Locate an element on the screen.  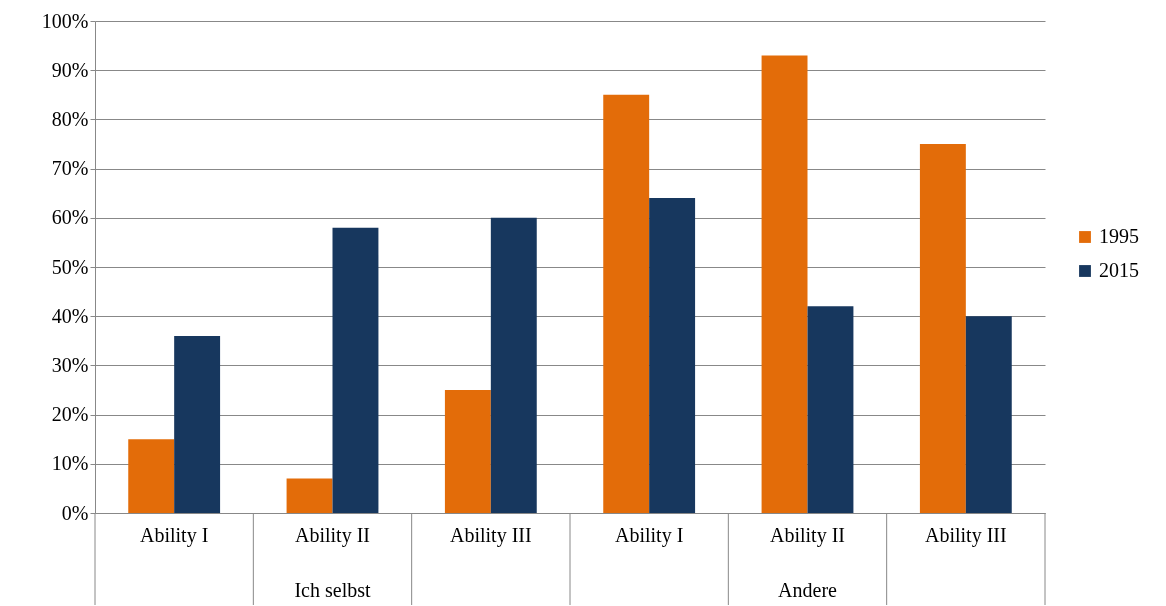
legend-label: 2015 is located at coordinates (1119, 270).